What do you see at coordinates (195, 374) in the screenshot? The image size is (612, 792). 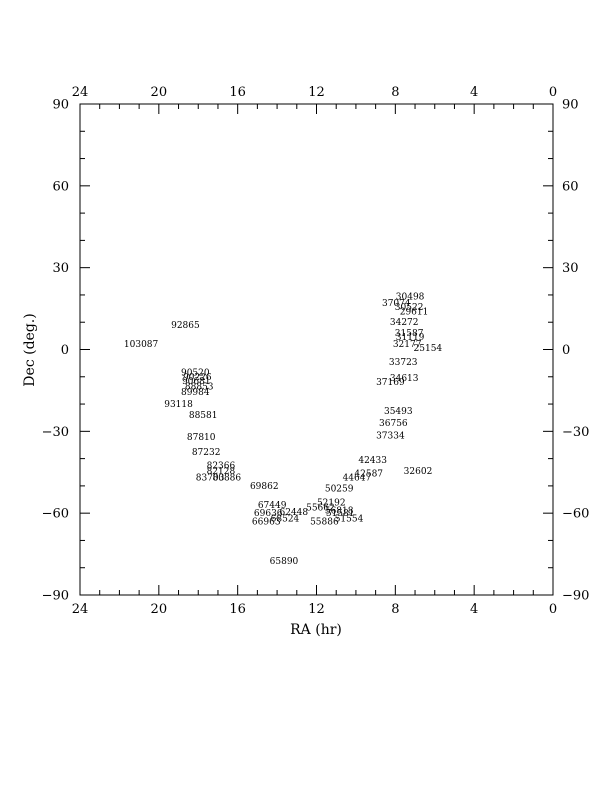 I see `data-point-label: 90520` at bounding box center [195, 374].